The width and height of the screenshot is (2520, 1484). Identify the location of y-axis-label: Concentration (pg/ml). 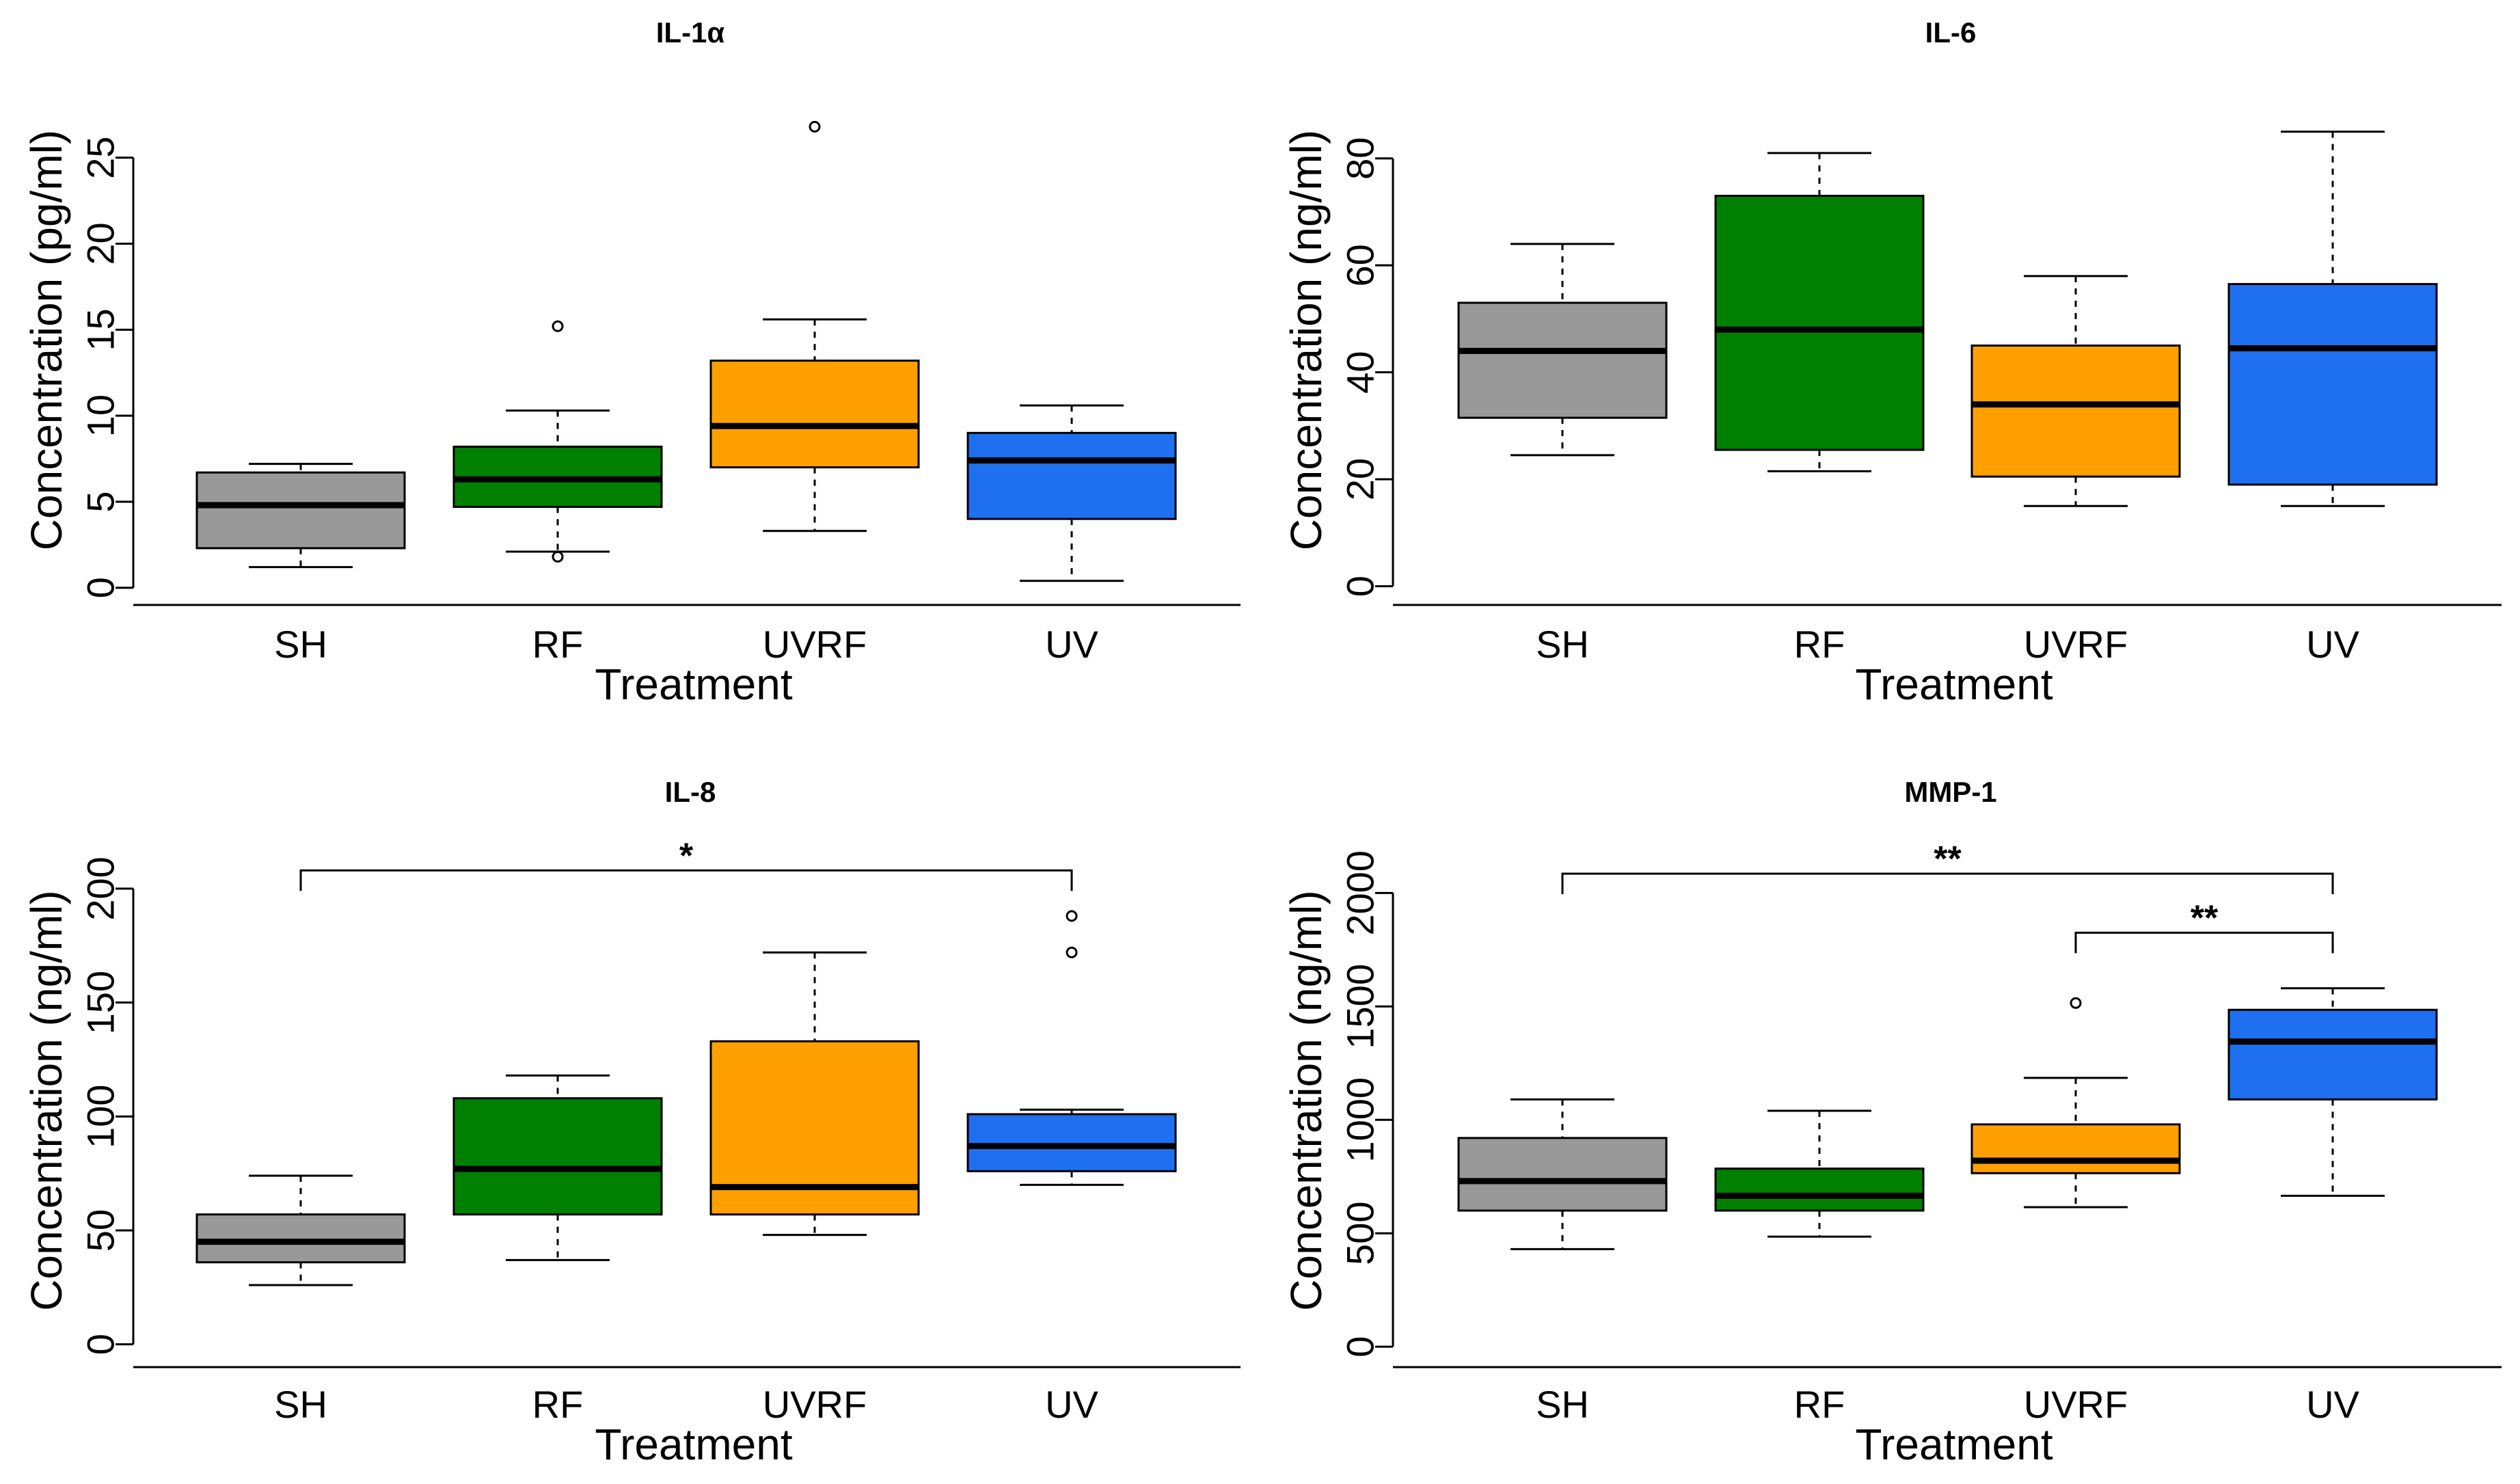
(46, 340).